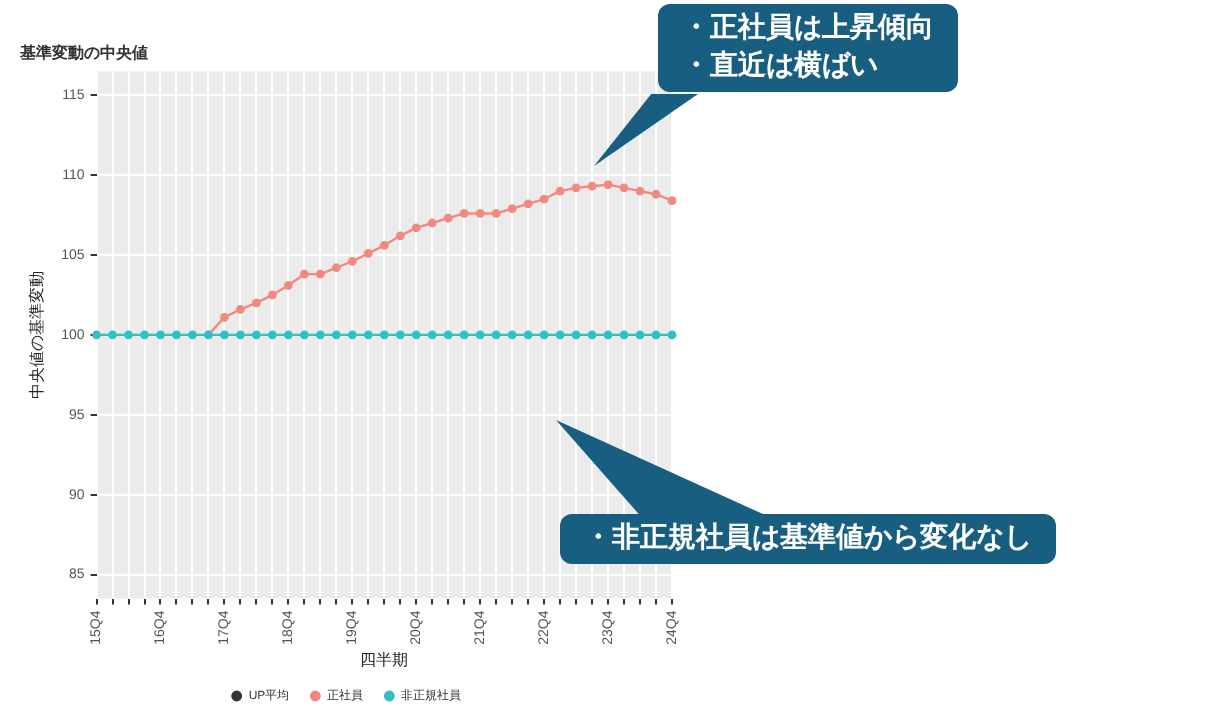  I want to click on x-axis-title: 四半期, so click(384, 659).